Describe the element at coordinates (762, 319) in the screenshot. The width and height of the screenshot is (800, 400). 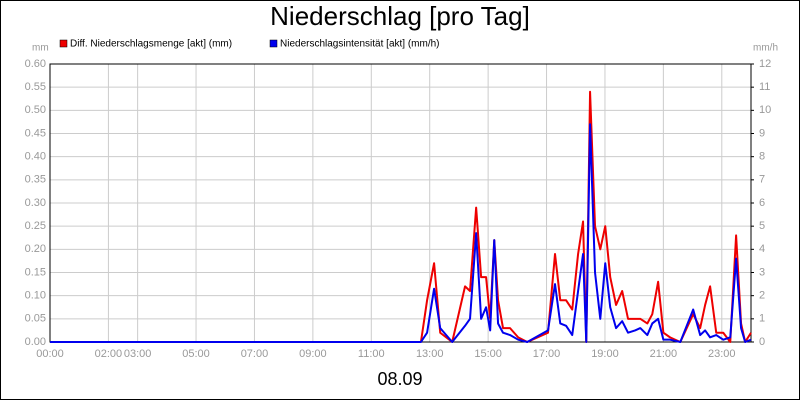
I see `y2-tick-label: 1` at that location.